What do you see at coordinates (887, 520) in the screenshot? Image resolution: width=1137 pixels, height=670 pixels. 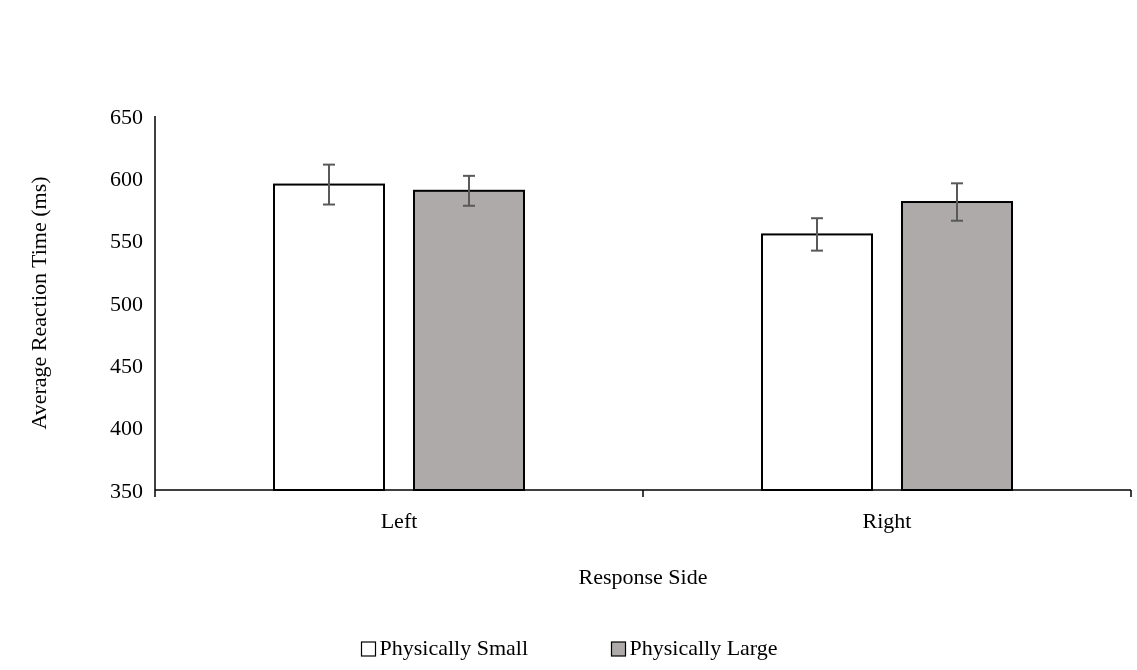 I see `x-tick-label: Right` at bounding box center [887, 520].